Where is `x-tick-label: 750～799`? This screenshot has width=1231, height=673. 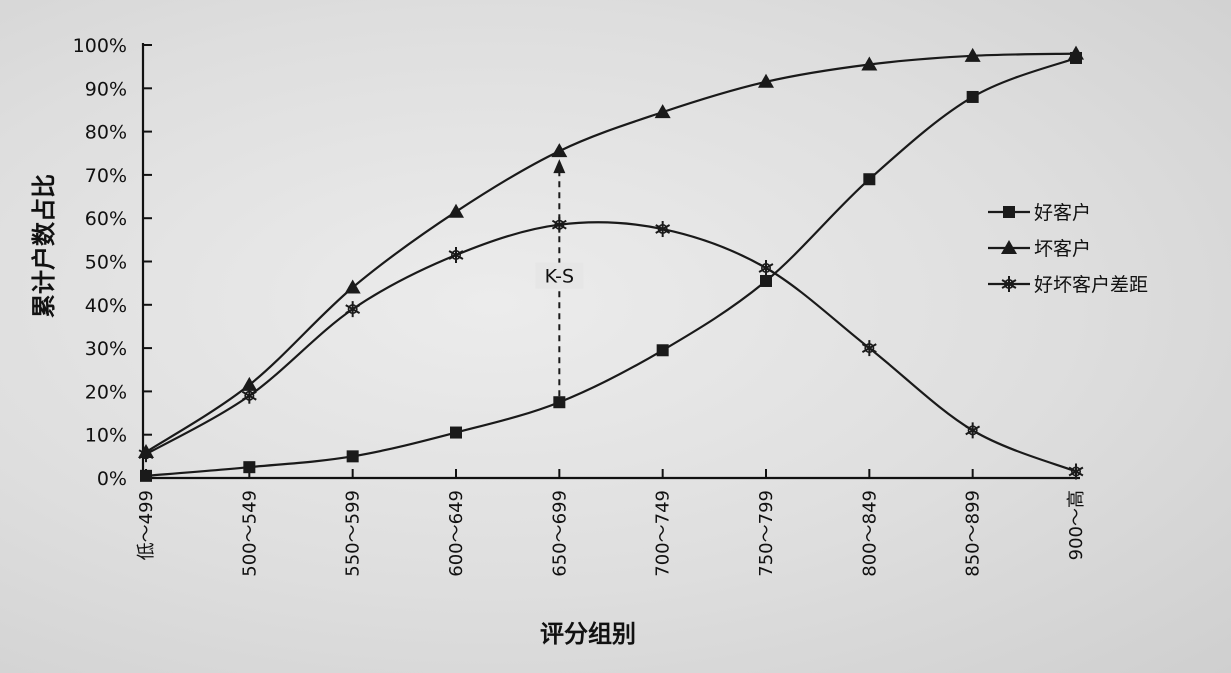
x-tick-label: 750～799 is located at coordinates (766, 533).